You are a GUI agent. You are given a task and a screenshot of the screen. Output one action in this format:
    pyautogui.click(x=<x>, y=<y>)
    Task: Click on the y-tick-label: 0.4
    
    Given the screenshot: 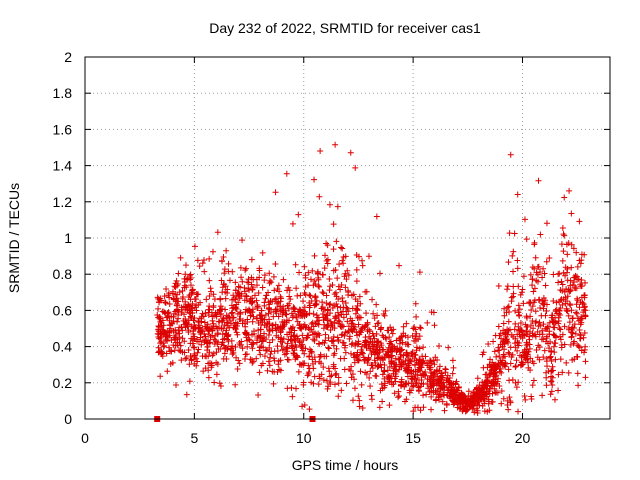 What is the action you would take?
    pyautogui.click(x=63, y=347)
    